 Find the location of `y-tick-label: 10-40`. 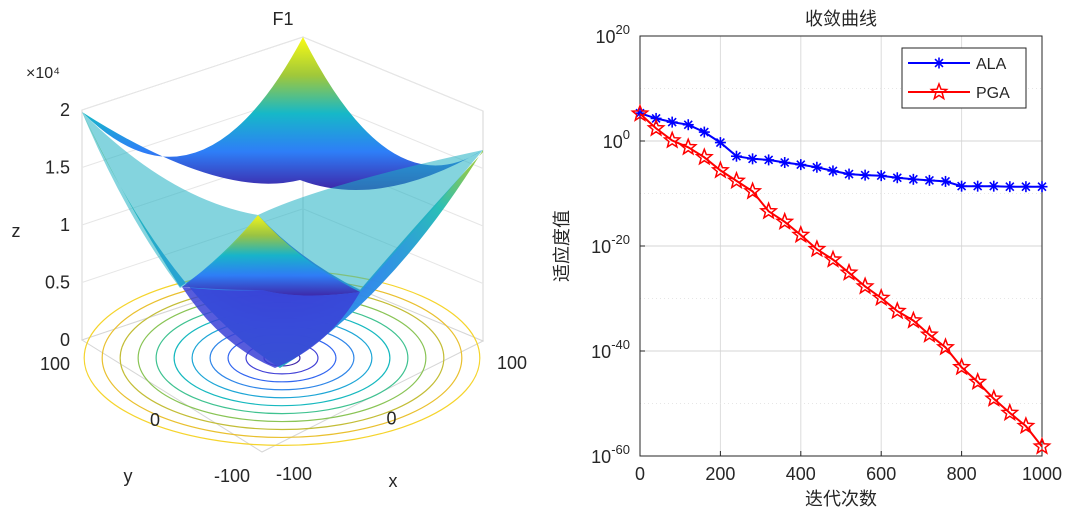

y-tick-label: 10-40 is located at coordinates (610, 349).